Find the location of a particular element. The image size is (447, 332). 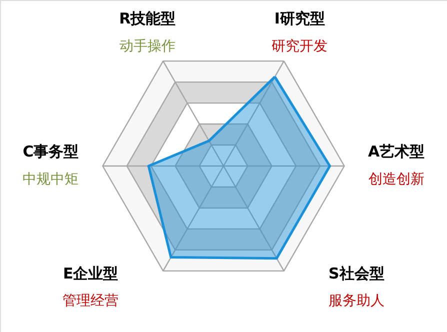

text: 中规中矩 is located at coordinates (50, 179).